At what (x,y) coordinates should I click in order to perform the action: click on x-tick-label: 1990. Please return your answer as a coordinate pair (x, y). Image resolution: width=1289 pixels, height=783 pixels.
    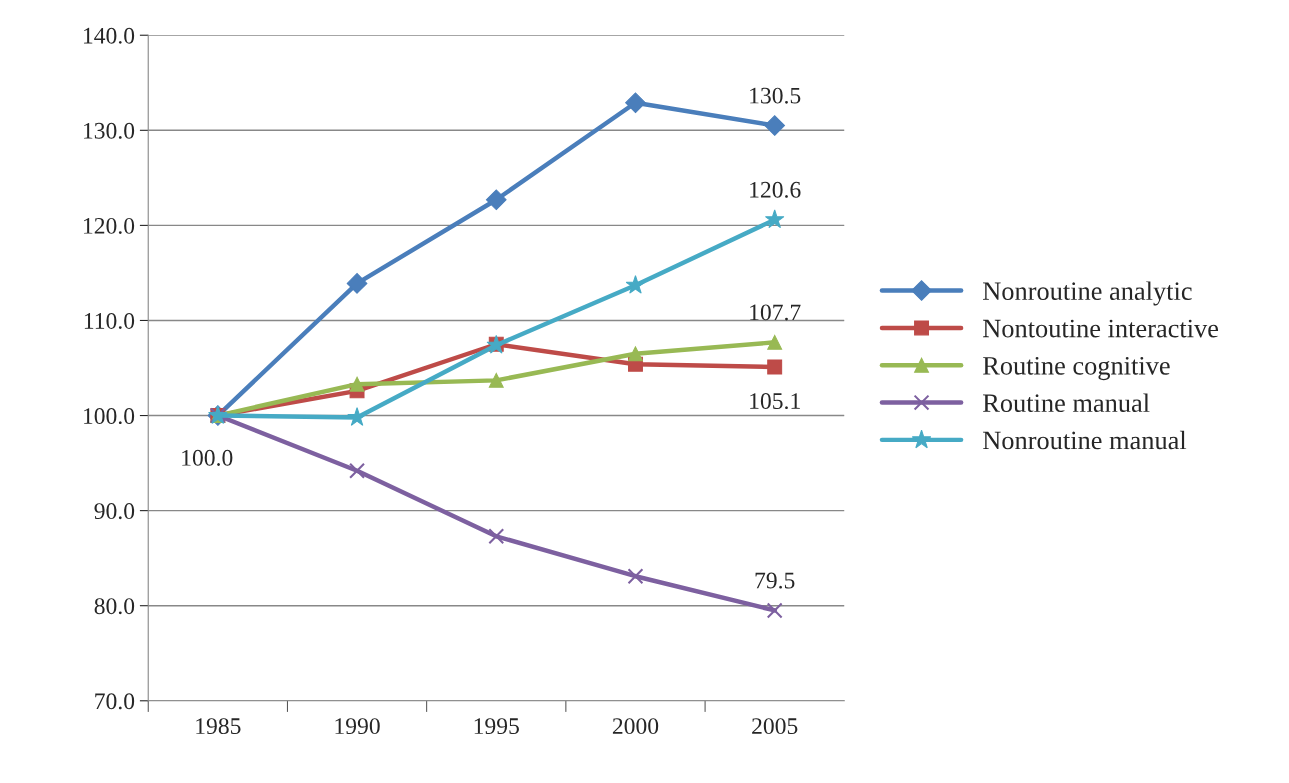
    Looking at the image, I should click on (357, 726).